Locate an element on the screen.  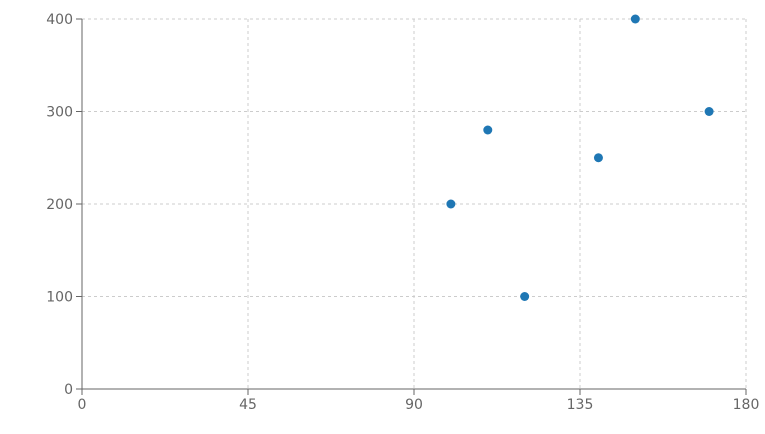
x-tick-label: 0 is located at coordinates (82, 405).